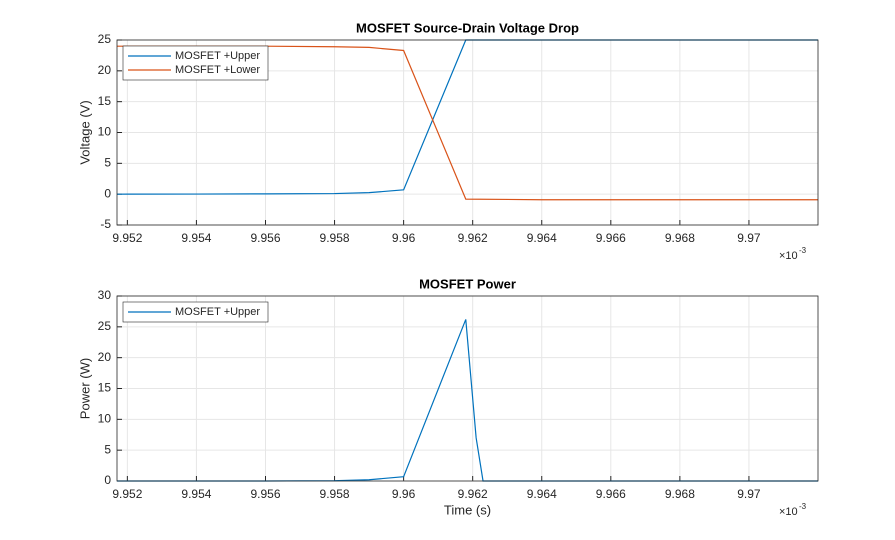 The height and width of the screenshot is (540, 895). Describe the element at coordinates (84, 388) in the screenshot. I see `y-axis-label: Power (W)` at that location.